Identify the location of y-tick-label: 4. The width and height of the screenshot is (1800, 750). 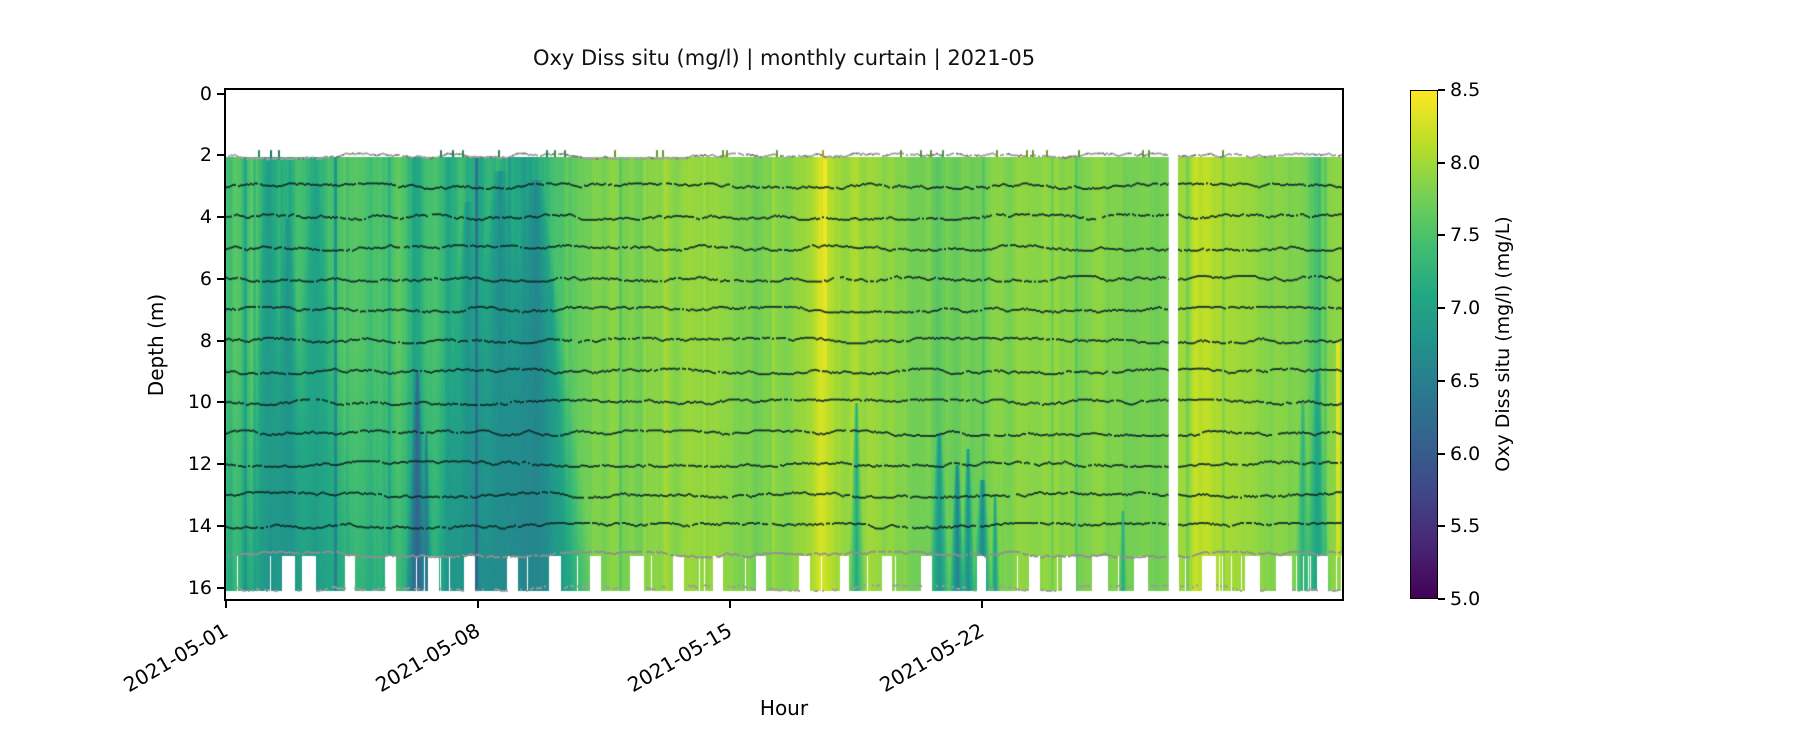
(205, 217).